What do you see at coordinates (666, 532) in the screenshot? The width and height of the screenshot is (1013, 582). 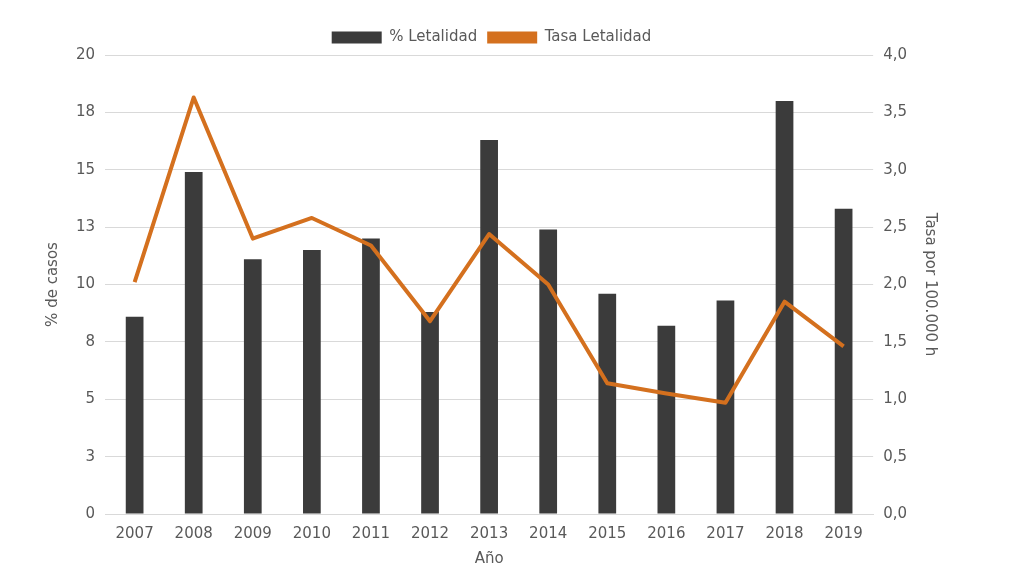 I see `x-tick-label: 2016` at bounding box center [666, 532].